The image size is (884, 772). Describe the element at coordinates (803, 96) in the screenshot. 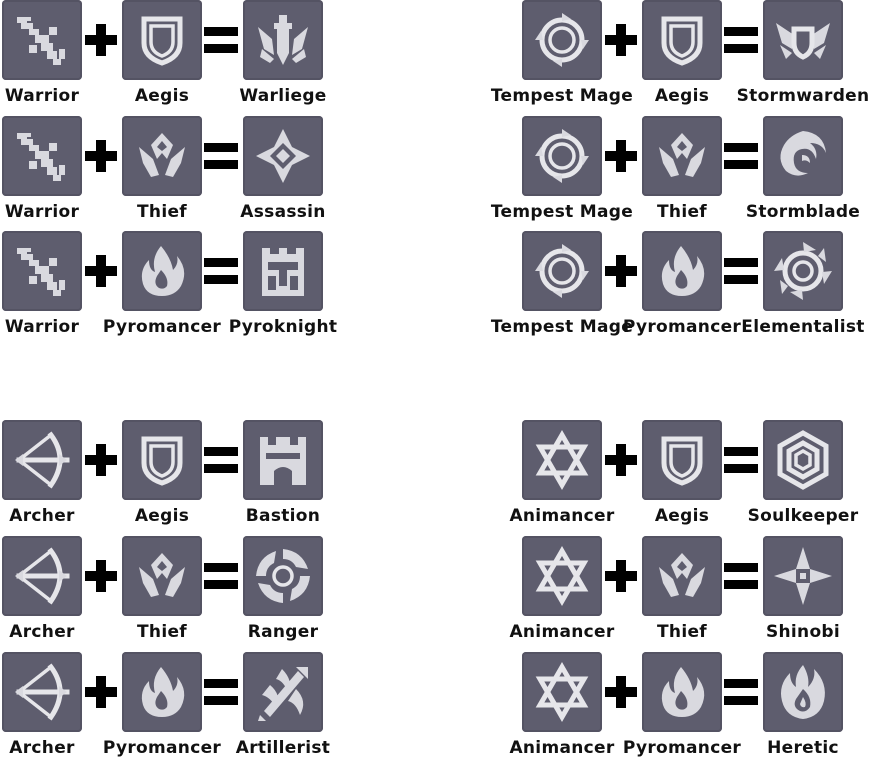

I see `result-class-label: Stormwarden` at that location.